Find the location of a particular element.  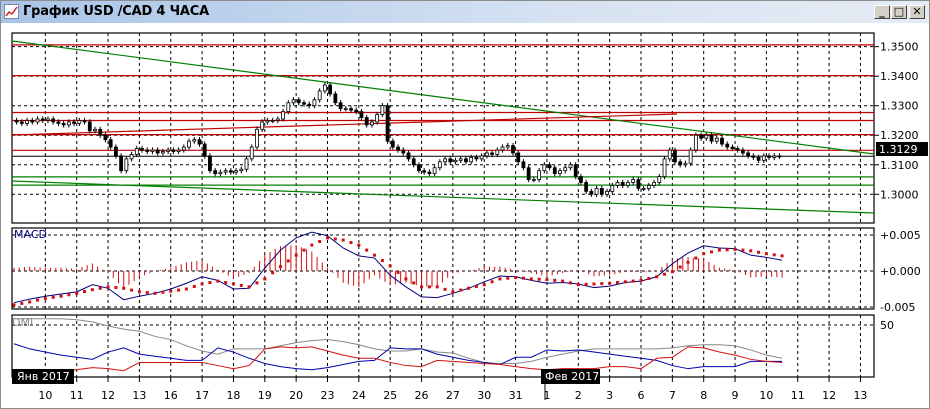

title-bar: График USD /CAD 4 ЧАСА _ □ ✕ is located at coordinates (465, 12).